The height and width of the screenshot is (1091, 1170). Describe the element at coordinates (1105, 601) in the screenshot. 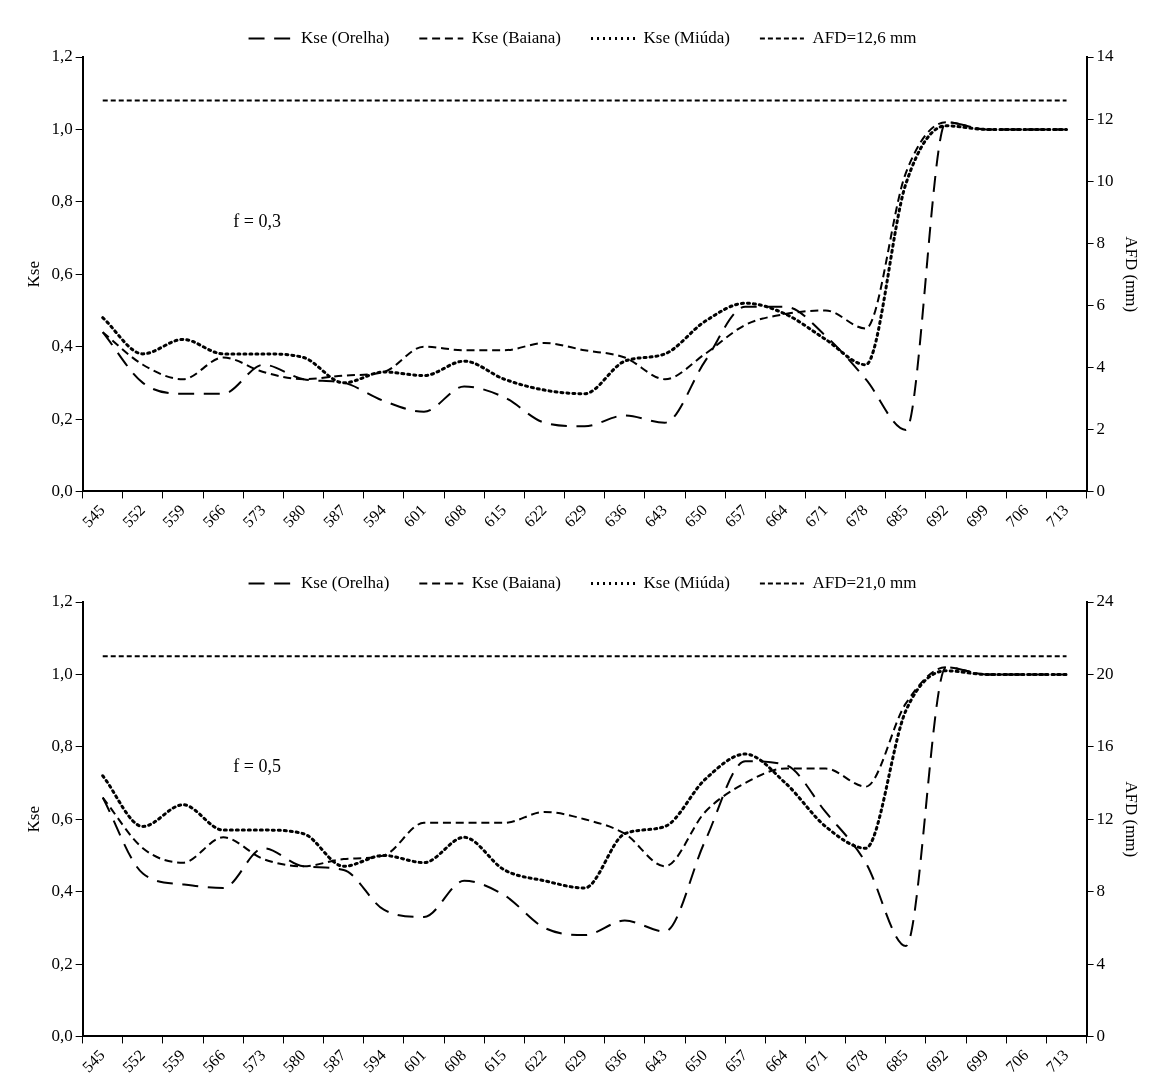

I see `y2-tick-label: 24` at that location.